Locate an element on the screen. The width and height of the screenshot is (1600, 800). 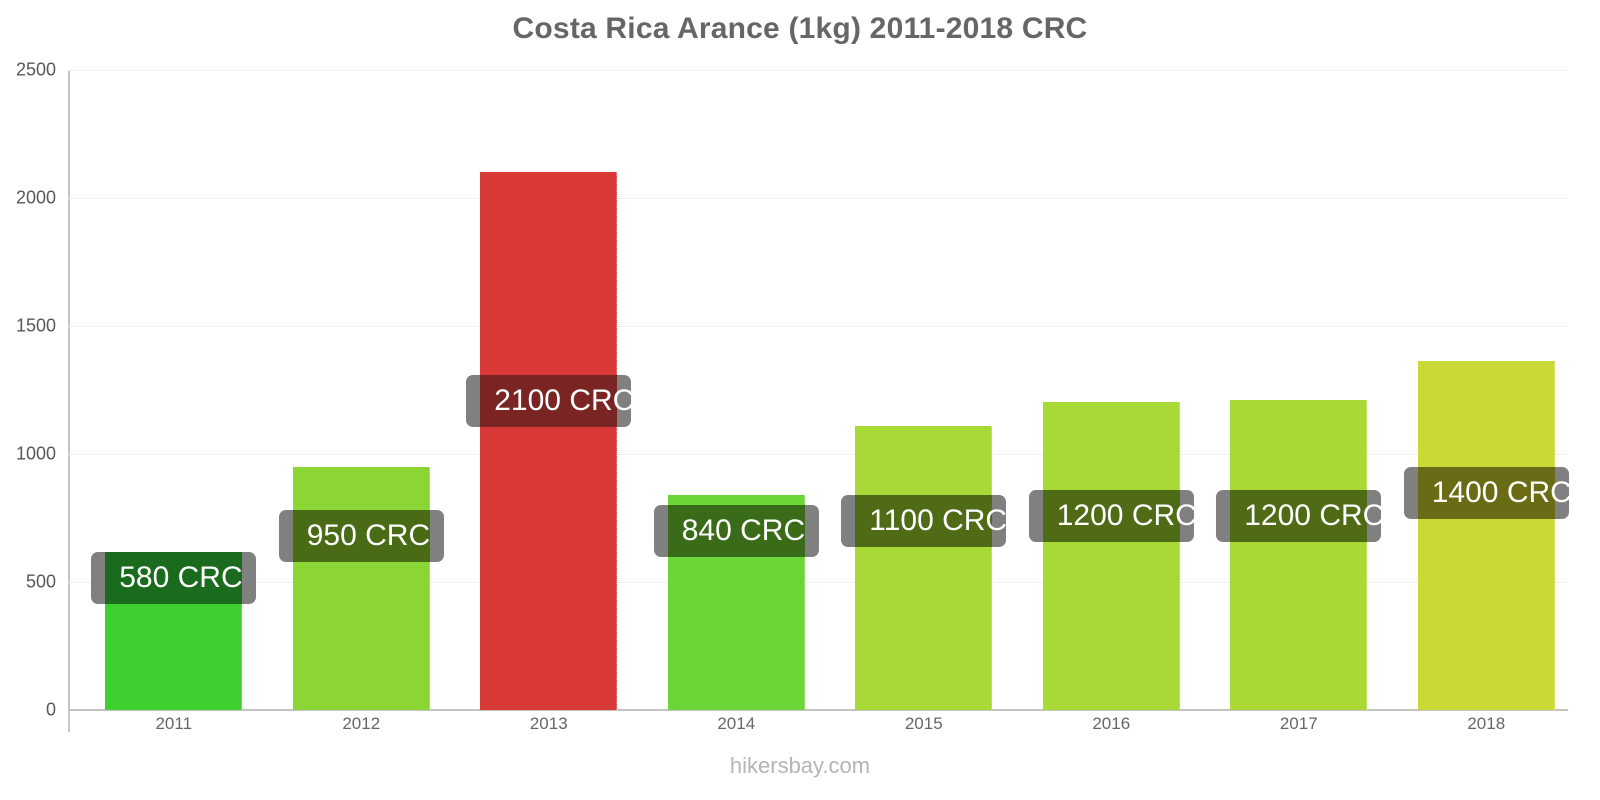
x-axis-tick-label-2011: 2011 is located at coordinates (174, 723).